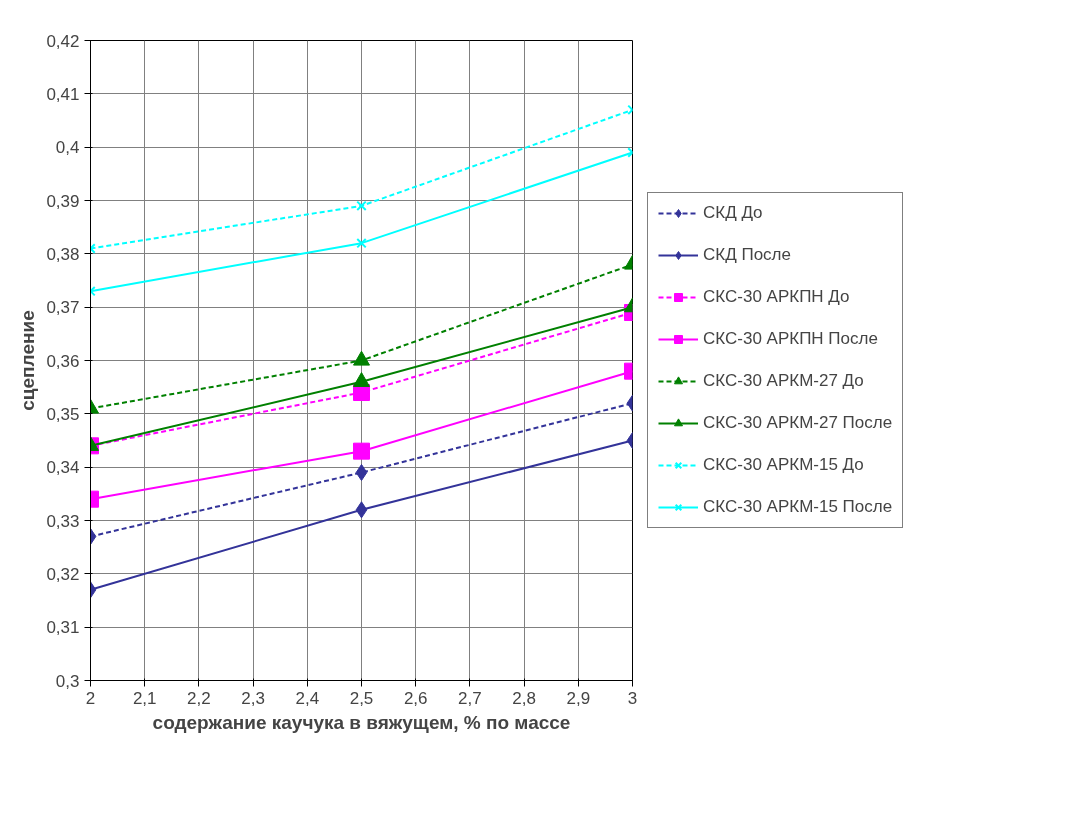 This screenshot has height=816, width=1066. Describe the element at coordinates (67, 148) in the screenshot. I see `y-tick-label: 0,4` at that location.